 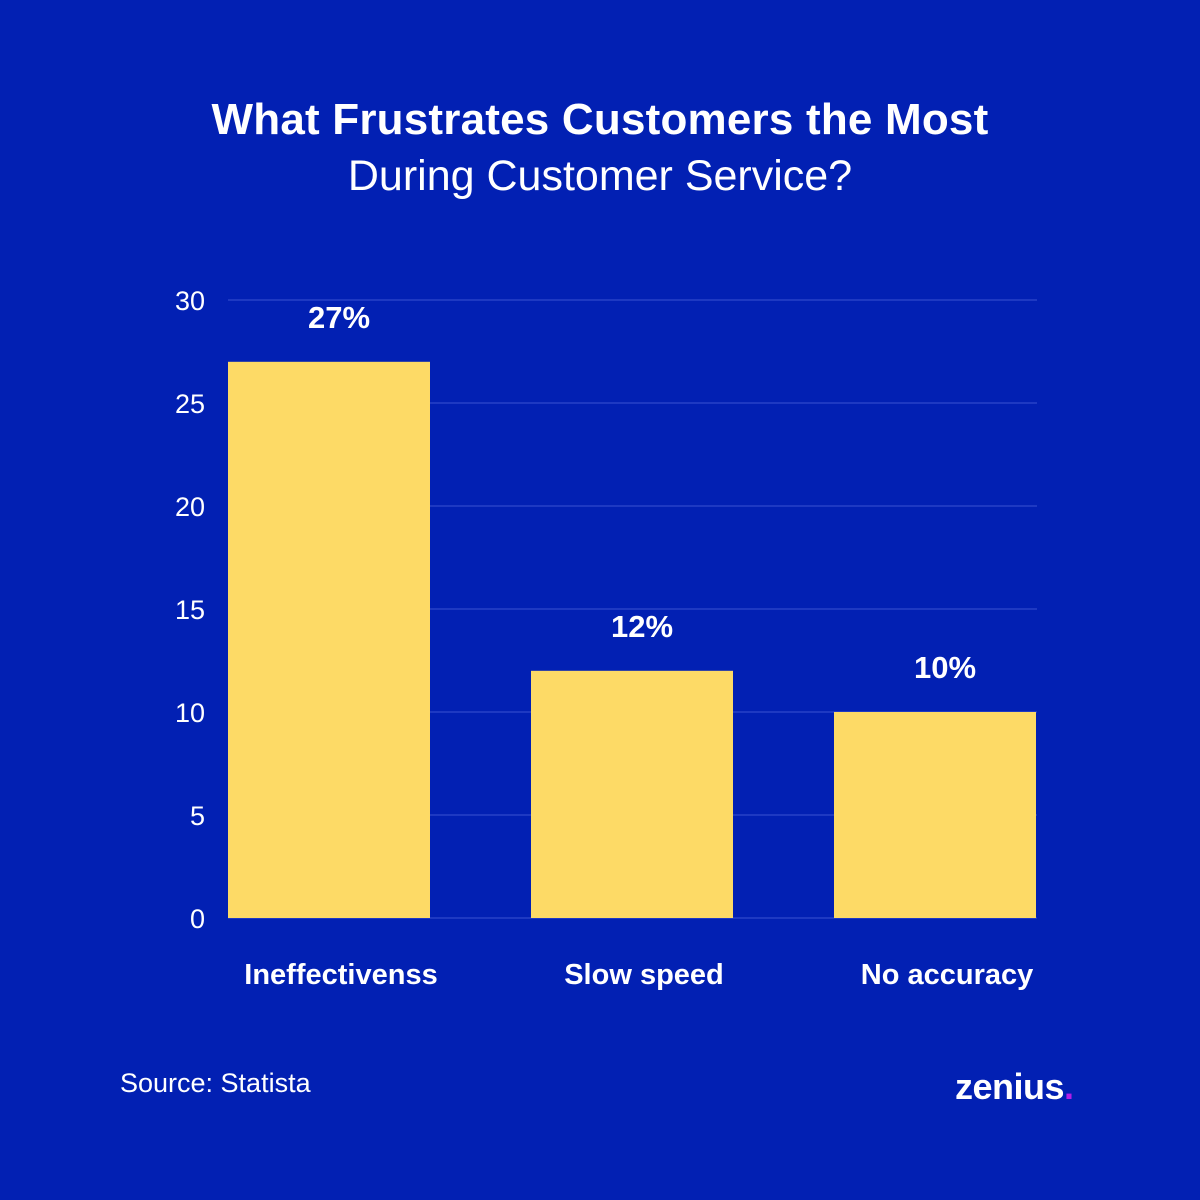 I want to click on logo-text: zenius, so click(x=1010, y=1086).